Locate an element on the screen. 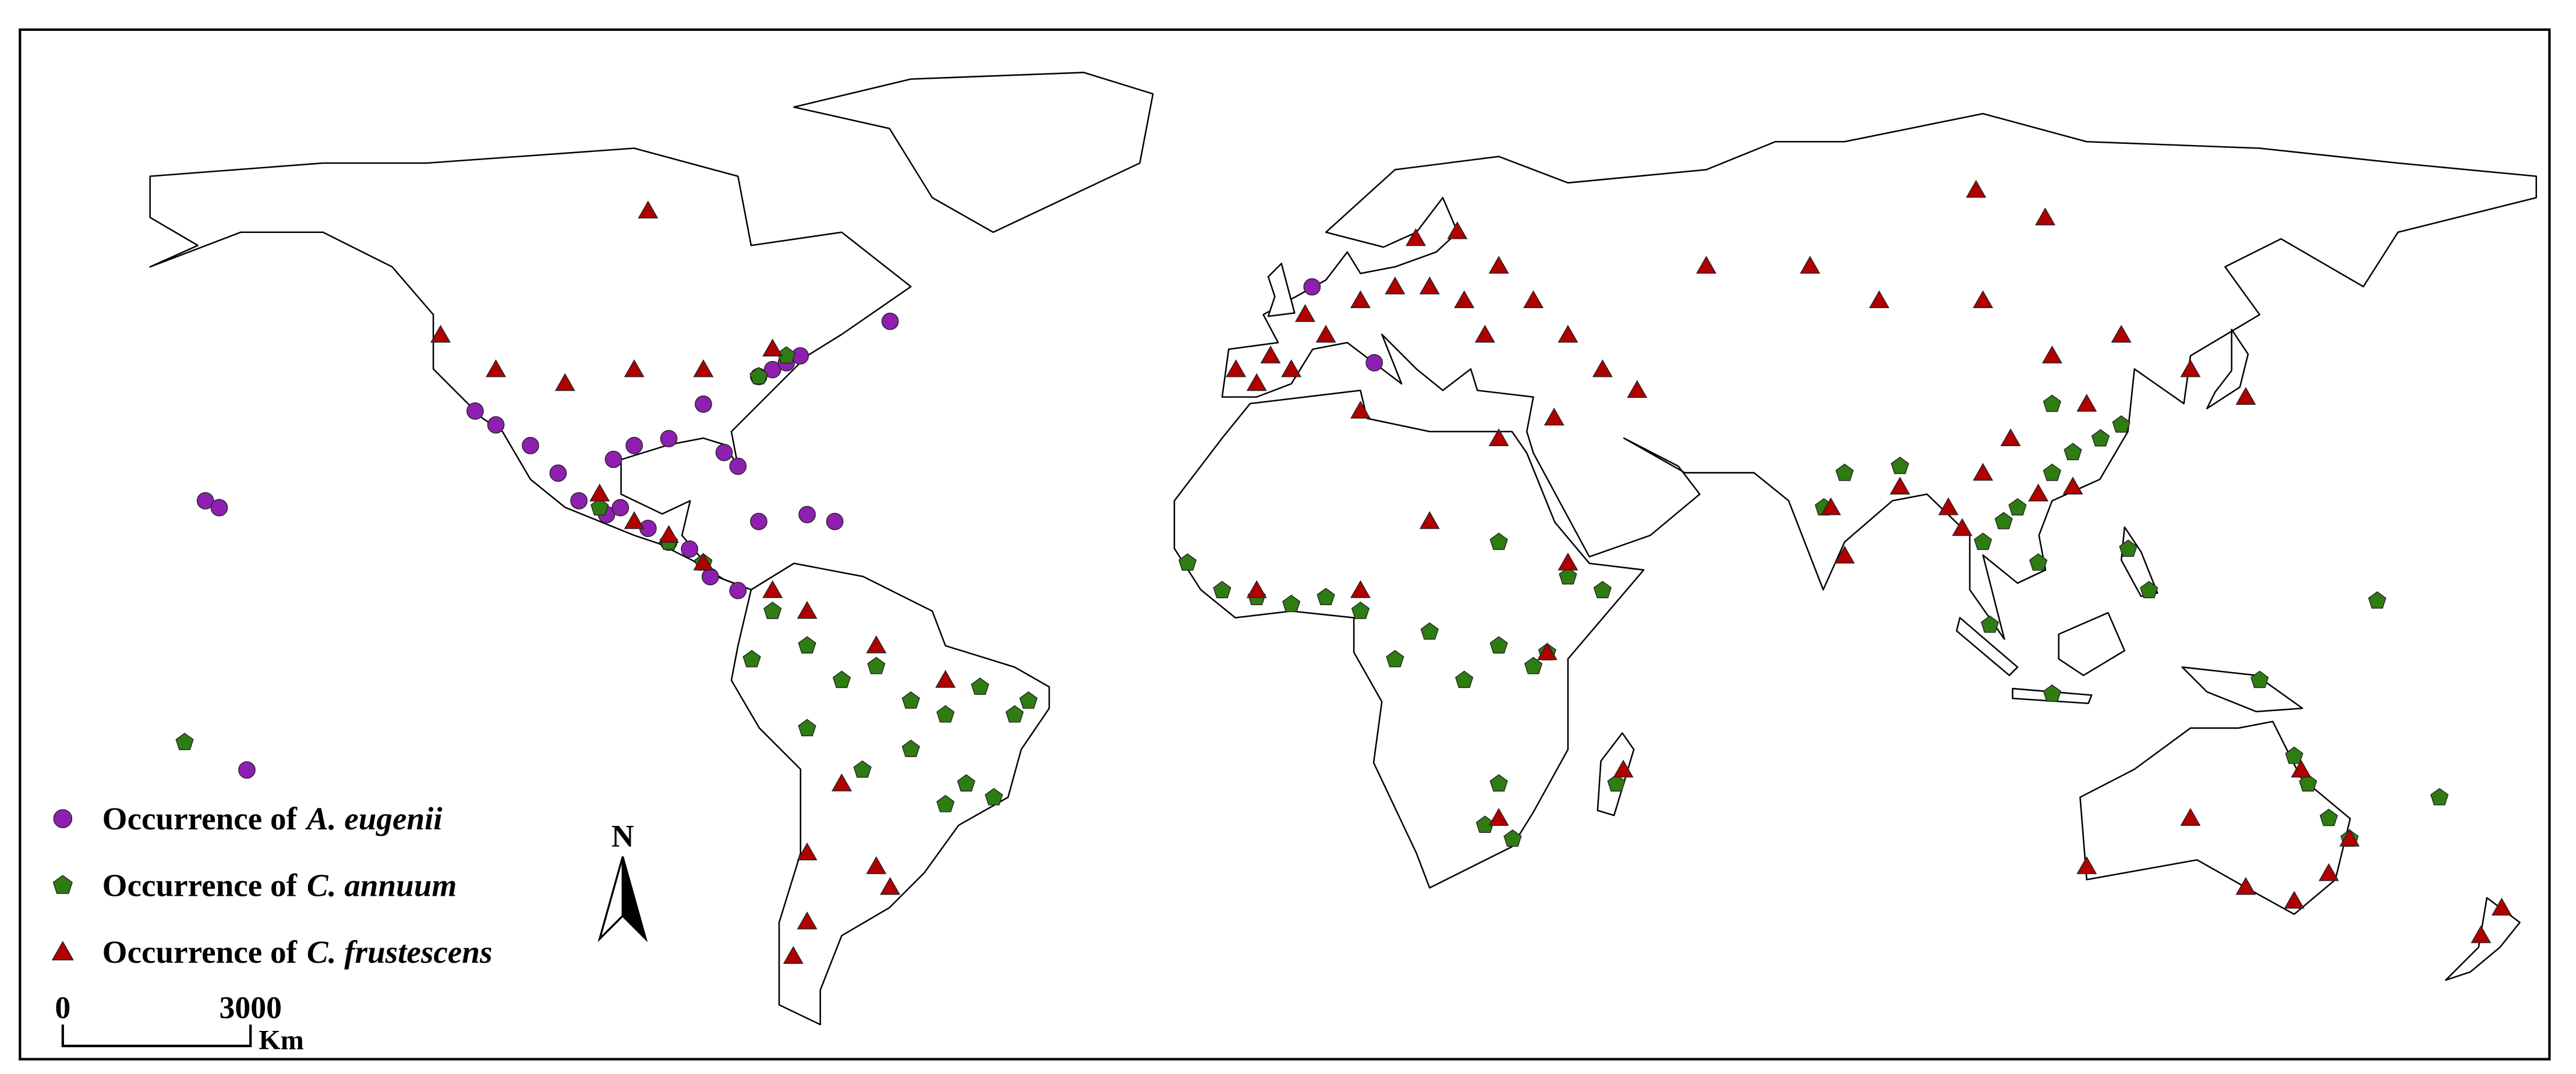  scale-label: 3000 is located at coordinates (251, 1008).